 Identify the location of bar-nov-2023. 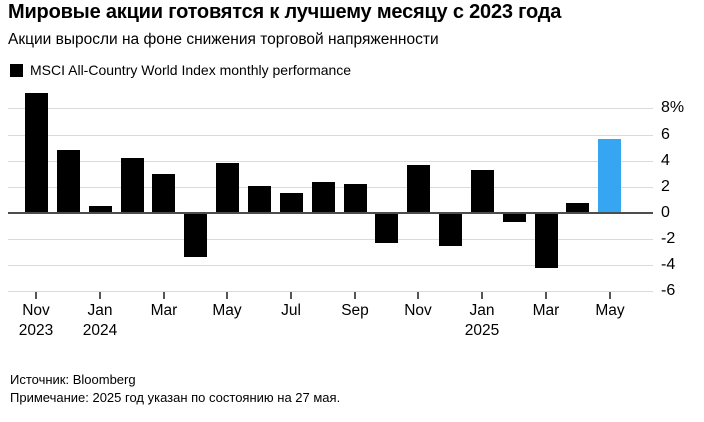
(36, 153).